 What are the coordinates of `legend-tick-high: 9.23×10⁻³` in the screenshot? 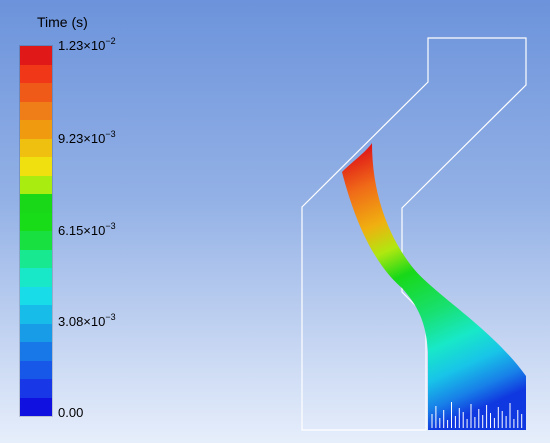 It's located at (87, 137).